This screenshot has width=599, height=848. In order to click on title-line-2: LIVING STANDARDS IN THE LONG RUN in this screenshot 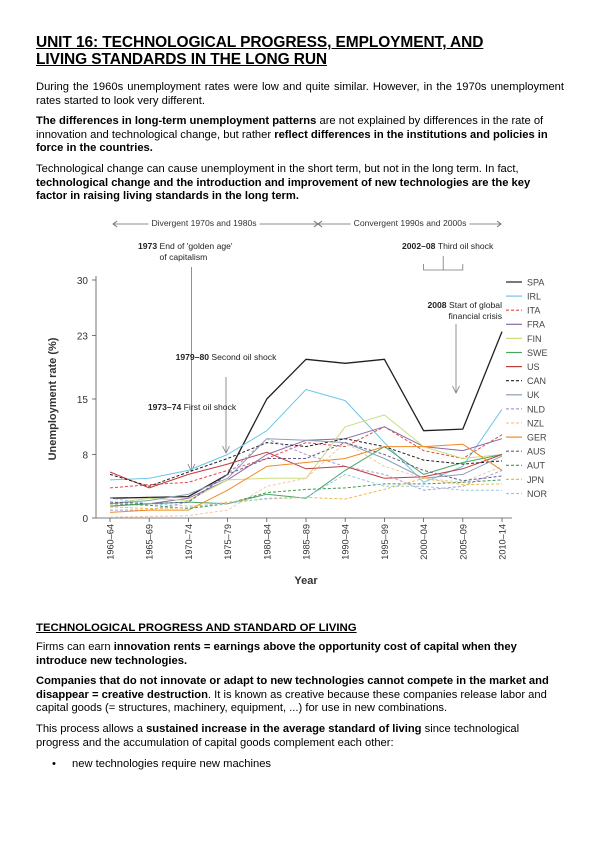, I will do `click(182, 59)`.